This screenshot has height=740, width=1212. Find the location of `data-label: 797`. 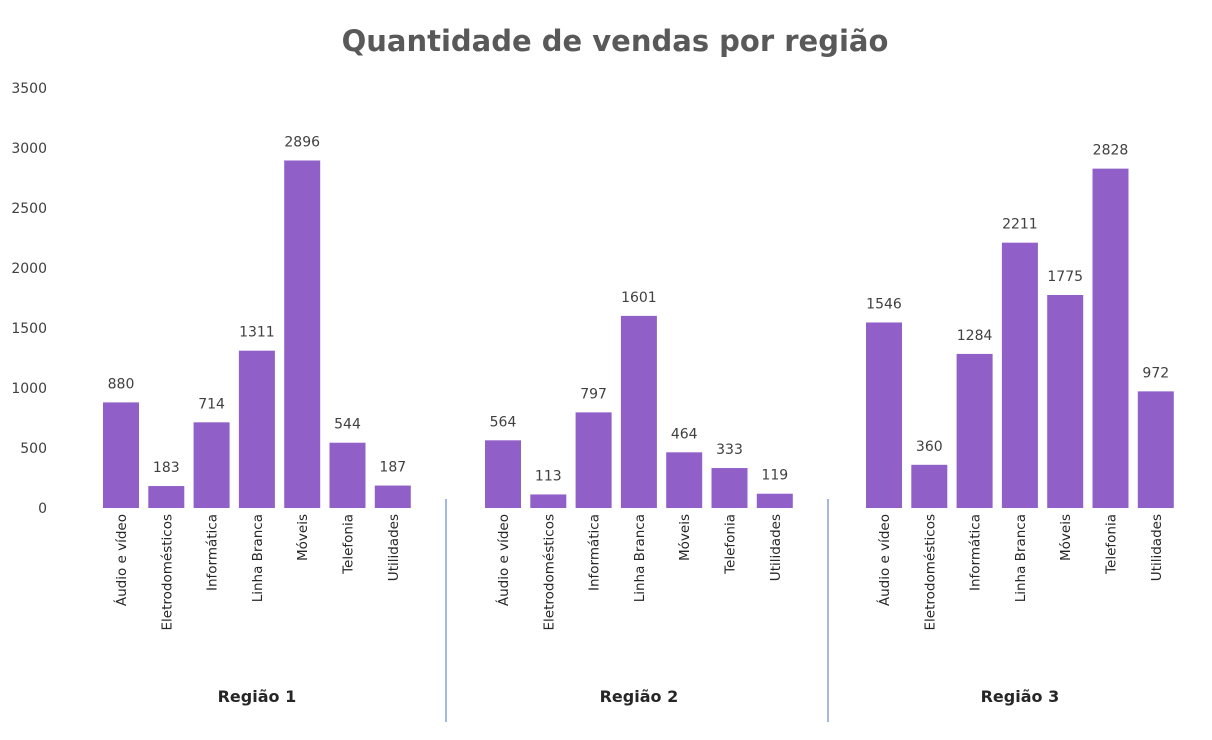

data-label: 797 is located at coordinates (593, 394).